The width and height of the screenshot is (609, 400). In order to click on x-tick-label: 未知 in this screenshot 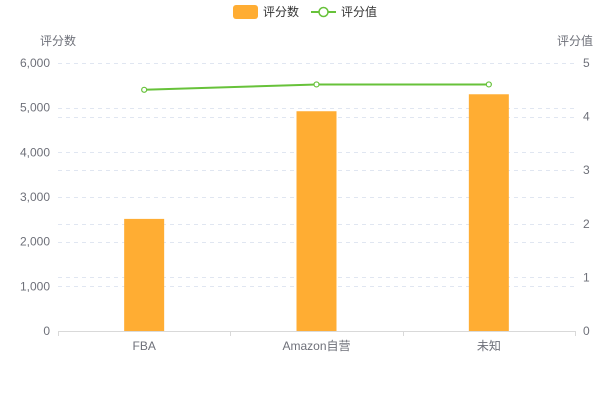, I will do `click(489, 346)`.